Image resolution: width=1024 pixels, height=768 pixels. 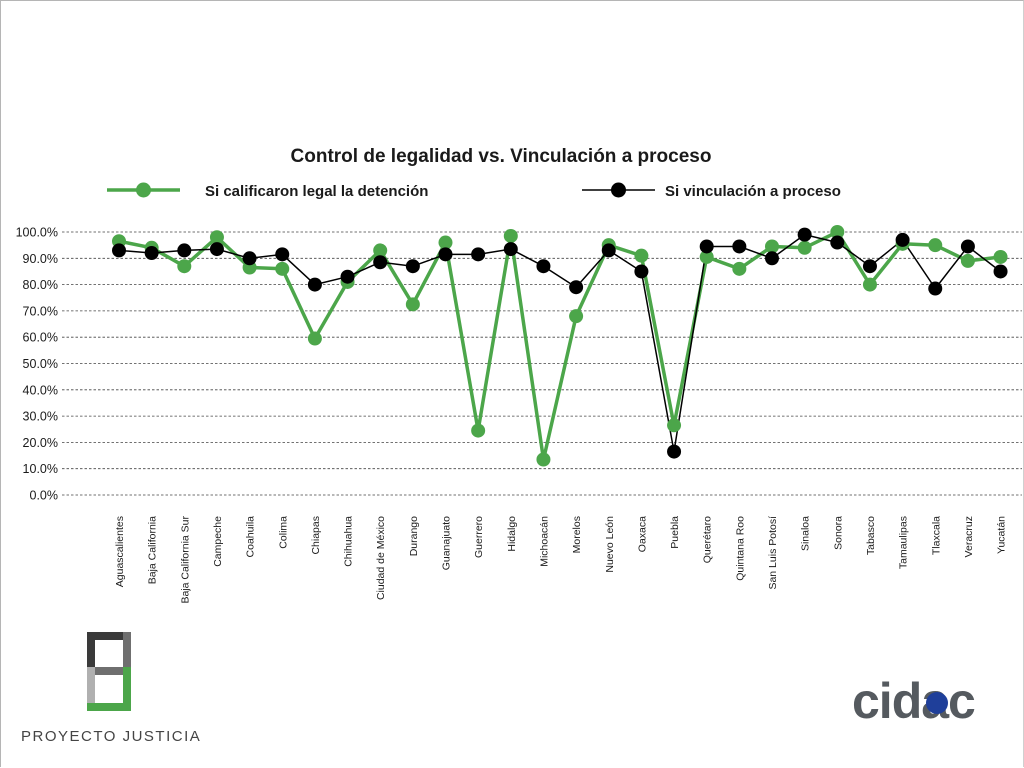 I want to click on y-tick-label: 100.0%, so click(x=37, y=233).